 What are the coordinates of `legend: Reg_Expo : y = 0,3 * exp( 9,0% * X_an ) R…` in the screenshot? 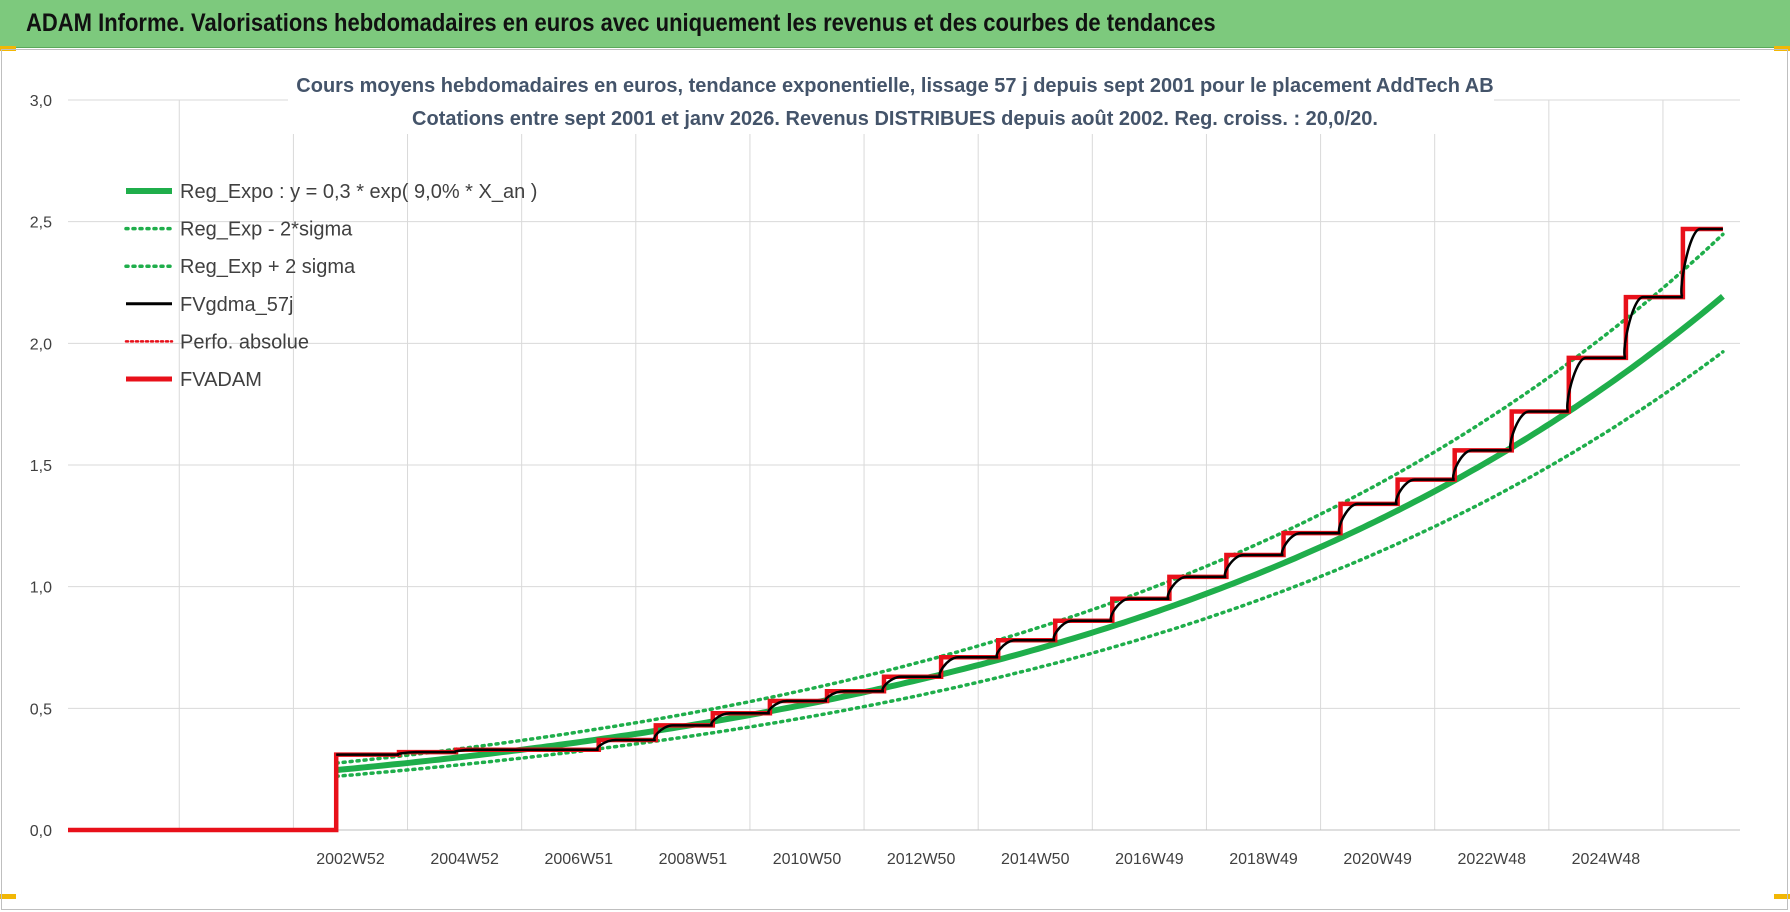 It's located at (330, 286).